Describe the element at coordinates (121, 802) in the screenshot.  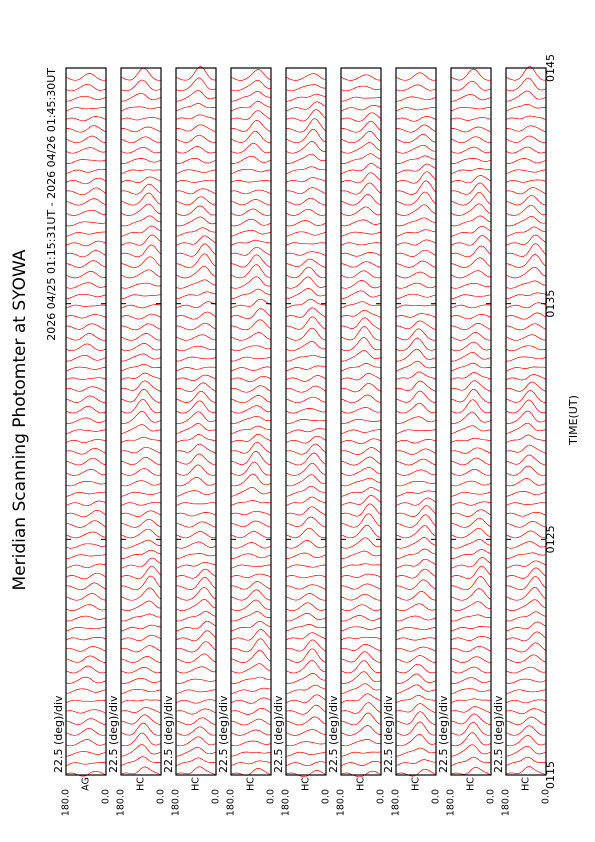
I see `y-tick-label: 180.0` at that location.